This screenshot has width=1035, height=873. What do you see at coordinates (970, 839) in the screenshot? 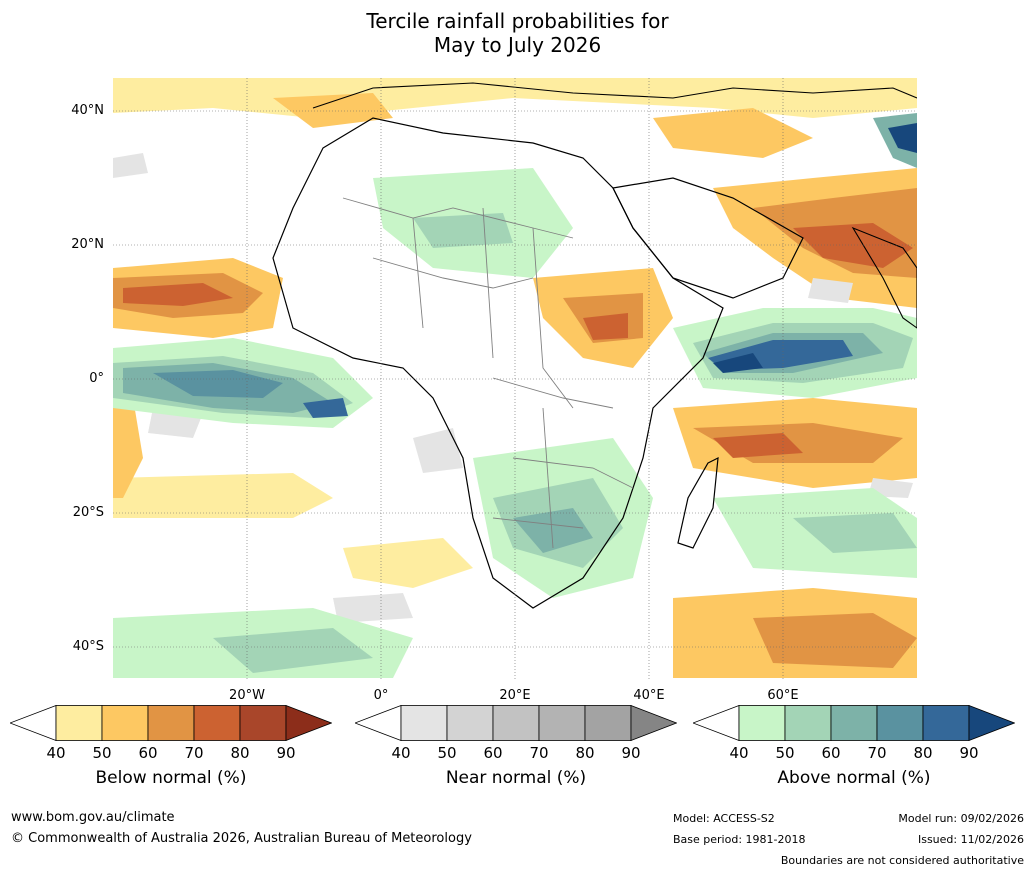
I see `footer-issued: Issued: 11/02/2026` at bounding box center [970, 839].